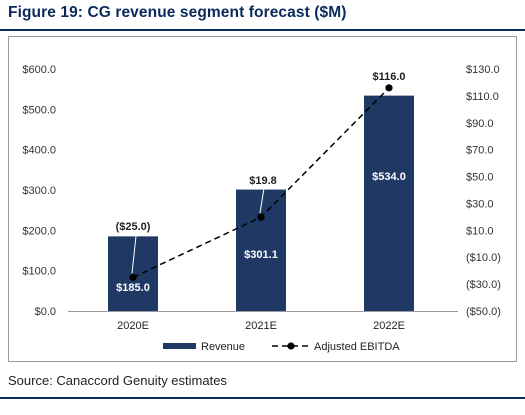 This screenshot has width=525, height=415. What do you see at coordinates (389, 326) in the screenshot?
I see `category-label: 2022E` at bounding box center [389, 326].